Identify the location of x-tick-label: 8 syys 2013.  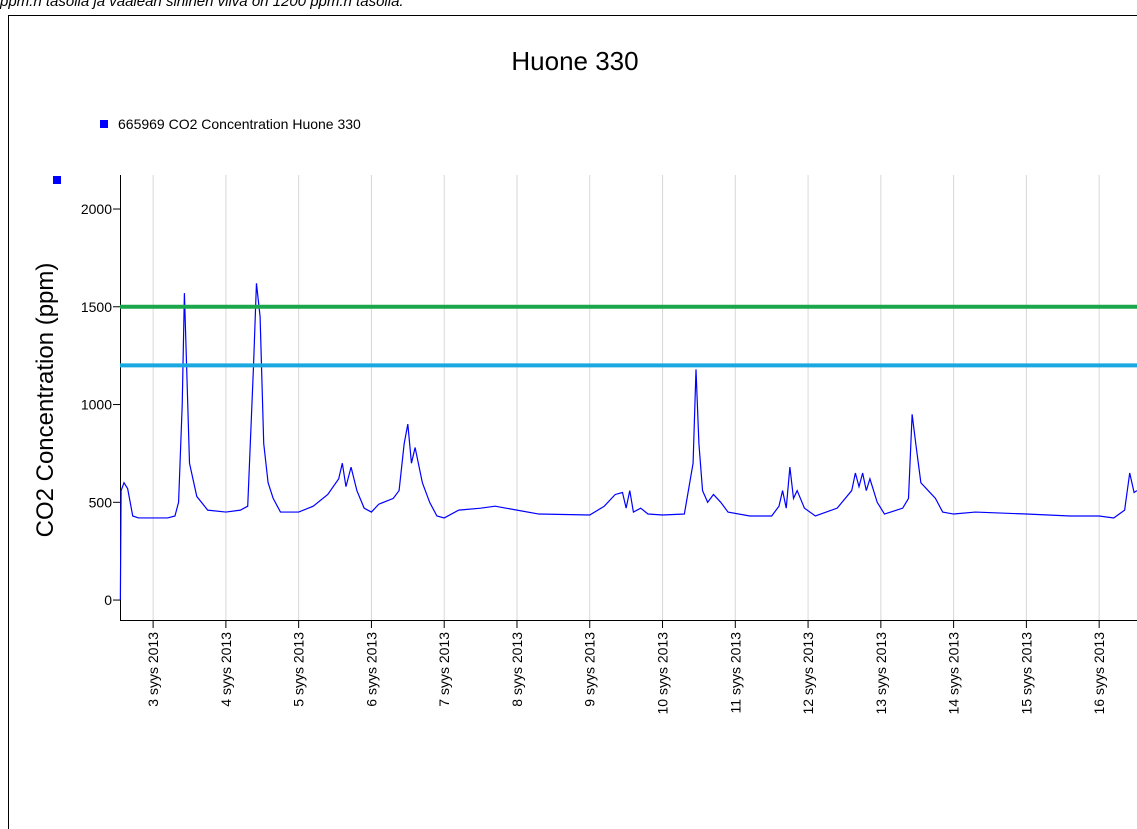
(517, 669).